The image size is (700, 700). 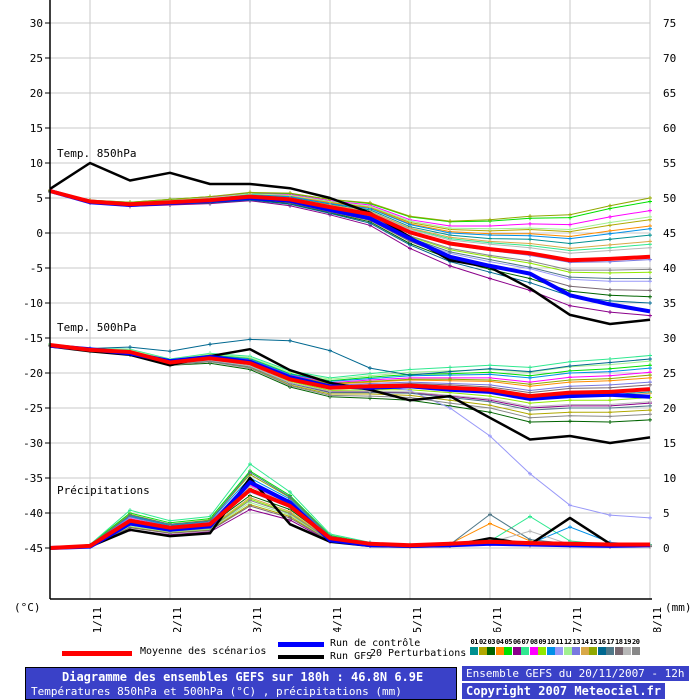 I want to click on perturbation-item: 20, so click(x=636, y=646).